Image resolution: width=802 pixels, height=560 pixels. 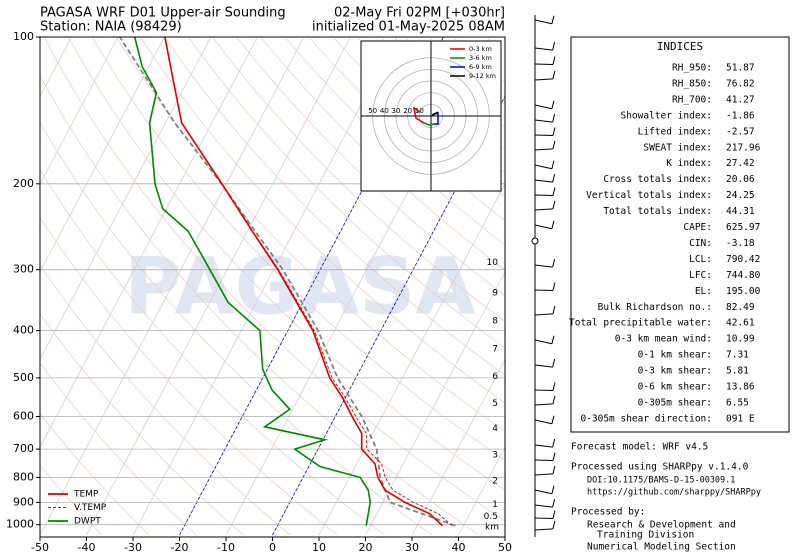 What do you see at coordinates (495, 505) in the screenshot?
I see `height-label: 1` at bounding box center [495, 505].